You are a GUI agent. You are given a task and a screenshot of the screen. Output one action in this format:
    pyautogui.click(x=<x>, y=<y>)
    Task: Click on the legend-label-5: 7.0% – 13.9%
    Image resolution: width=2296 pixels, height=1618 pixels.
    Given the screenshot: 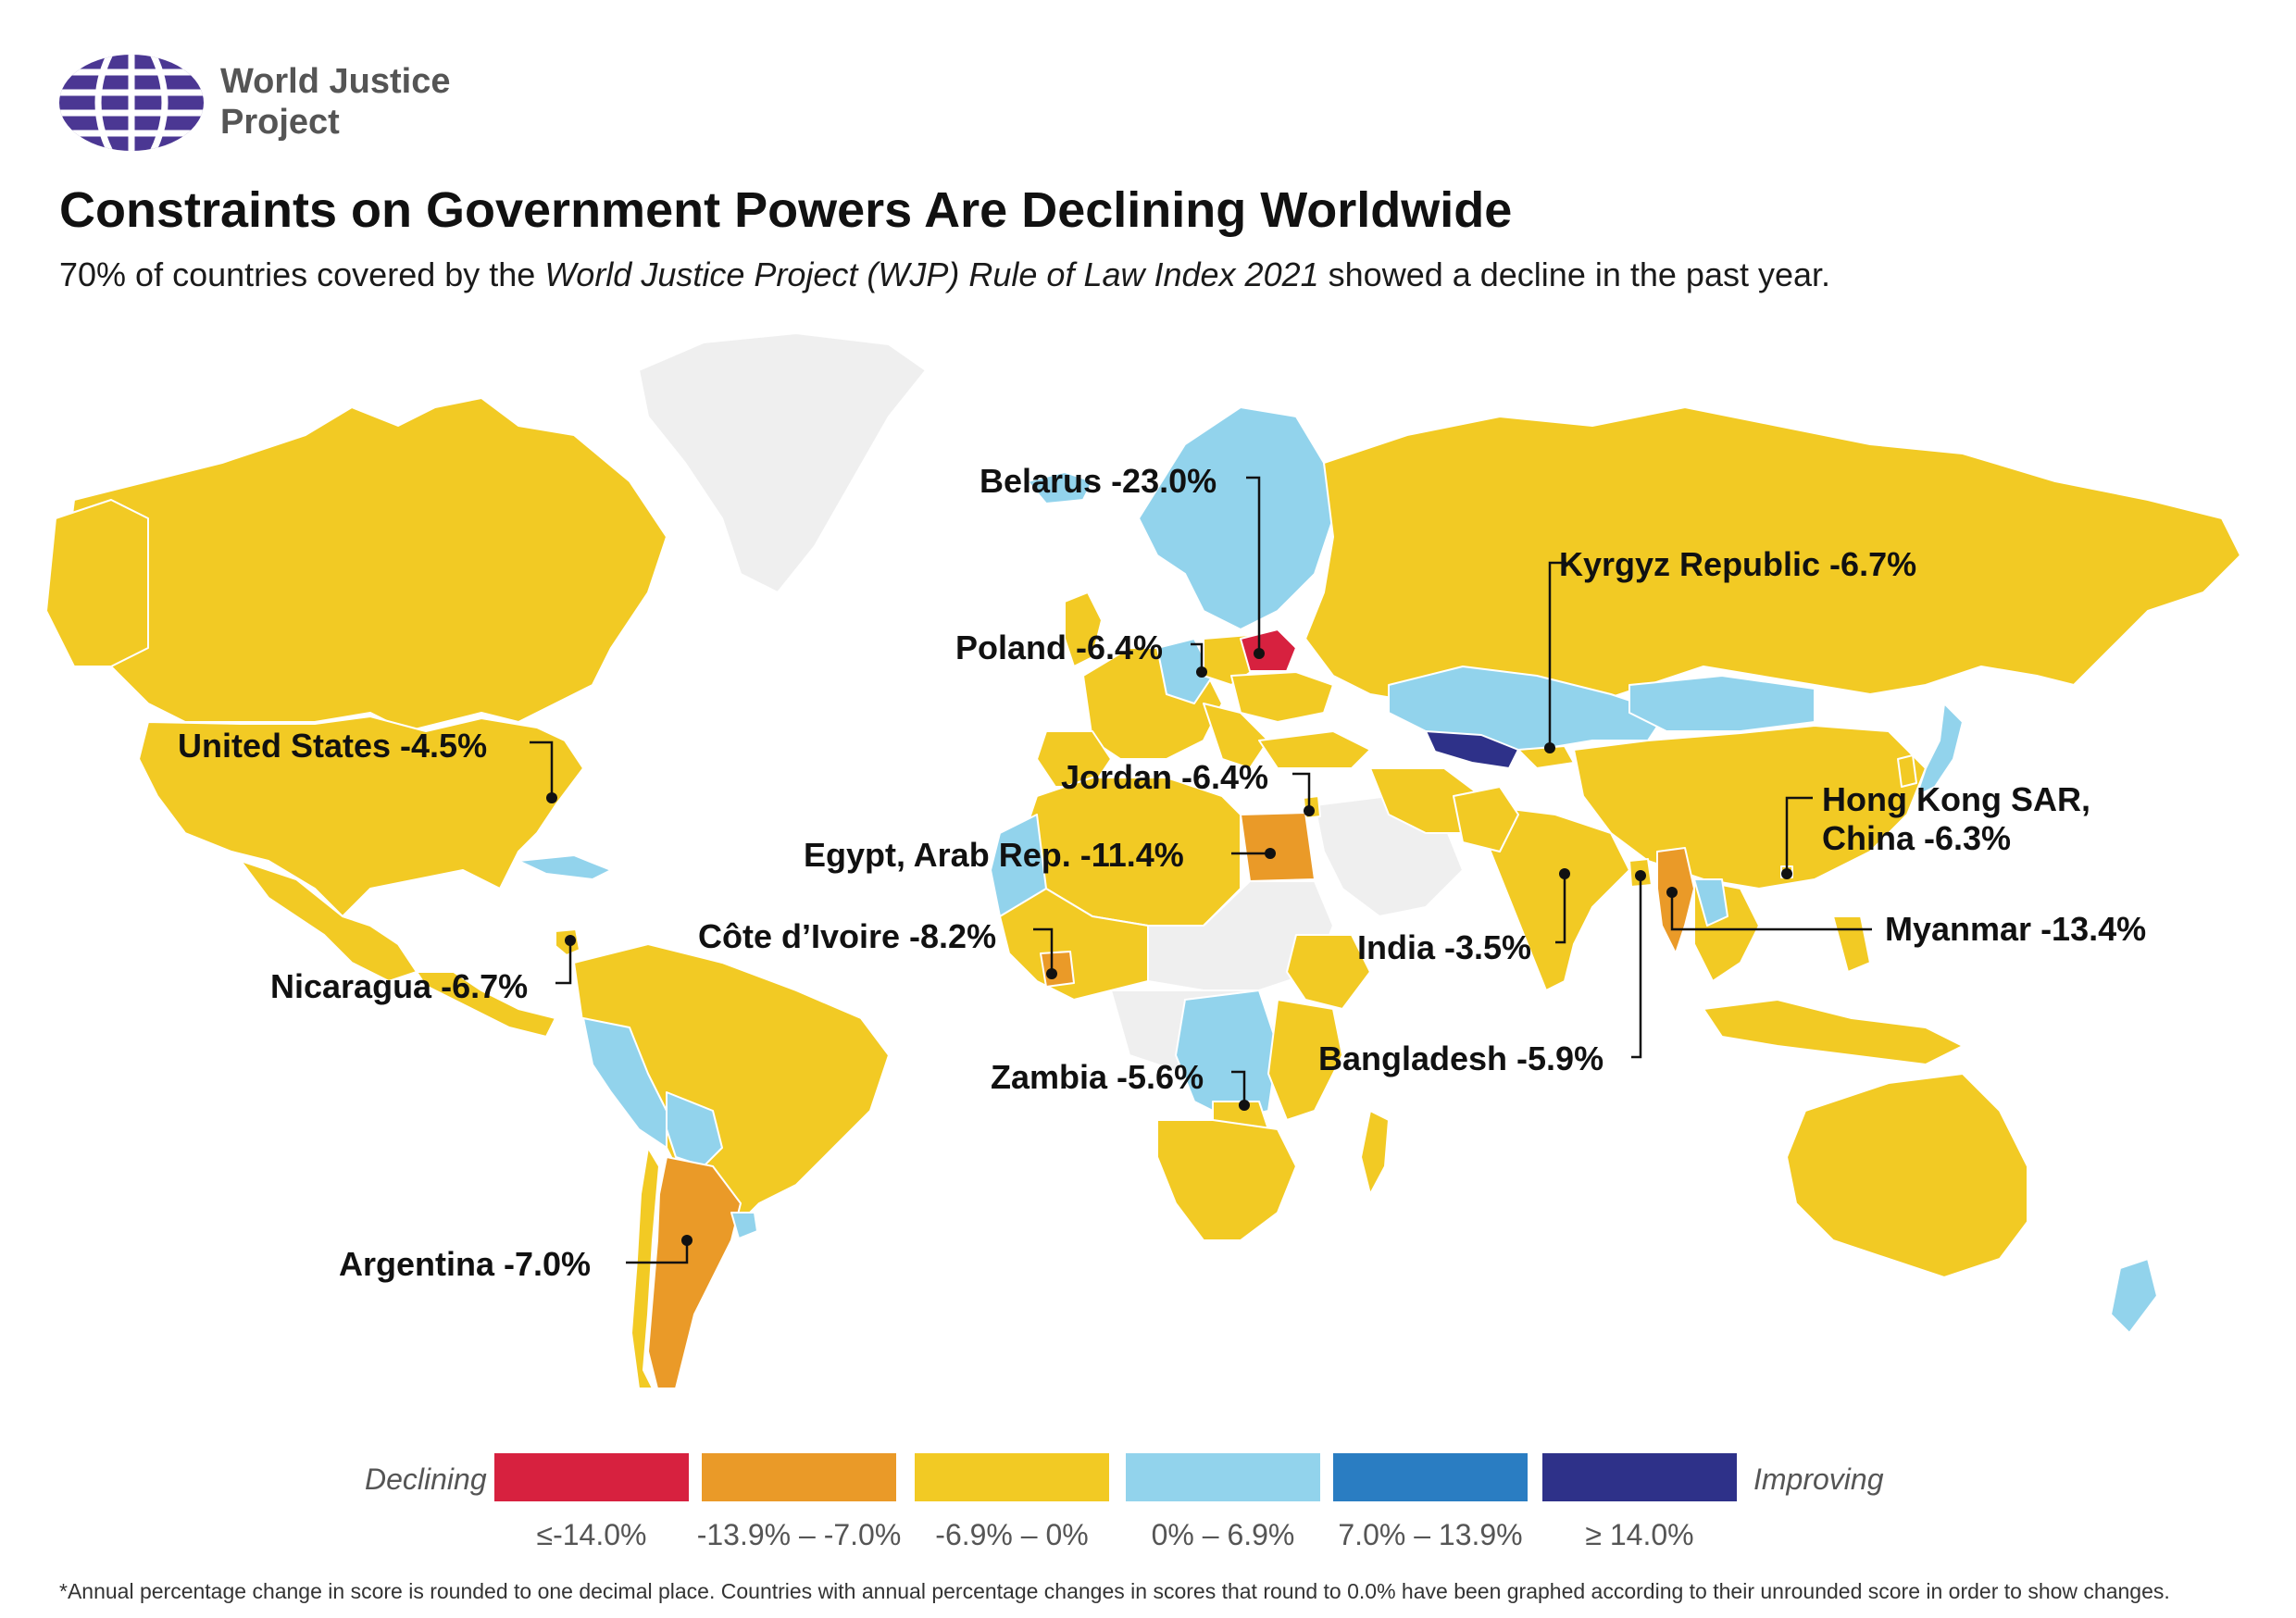 What is the action you would take?
    pyautogui.click(x=1430, y=1534)
    